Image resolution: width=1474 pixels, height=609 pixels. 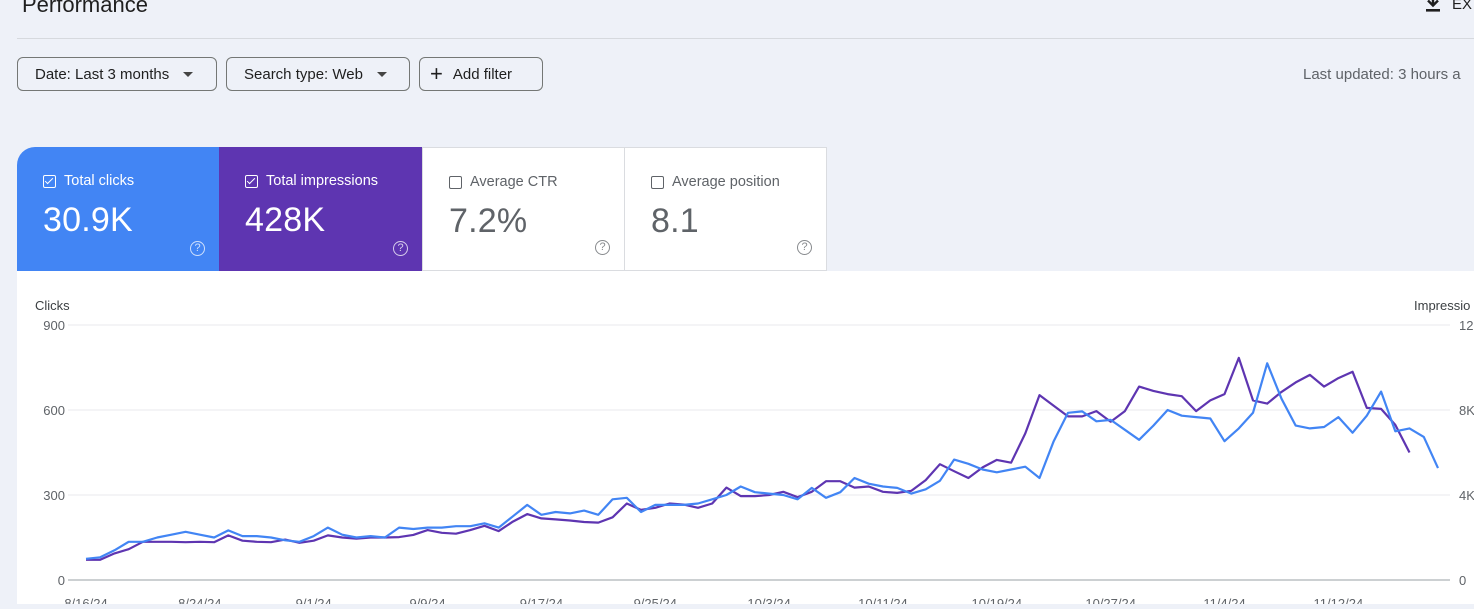 I want to click on x-tick-label: 9/9/24, so click(x=427, y=600).